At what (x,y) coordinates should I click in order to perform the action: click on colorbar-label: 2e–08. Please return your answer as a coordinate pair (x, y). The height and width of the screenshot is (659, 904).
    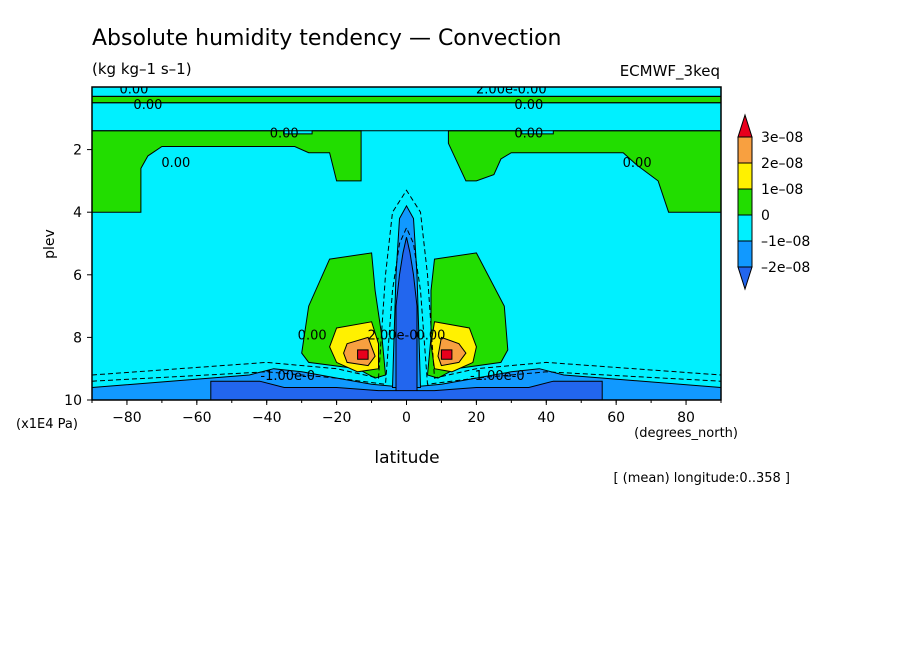
    Looking at the image, I should click on (782, 164).